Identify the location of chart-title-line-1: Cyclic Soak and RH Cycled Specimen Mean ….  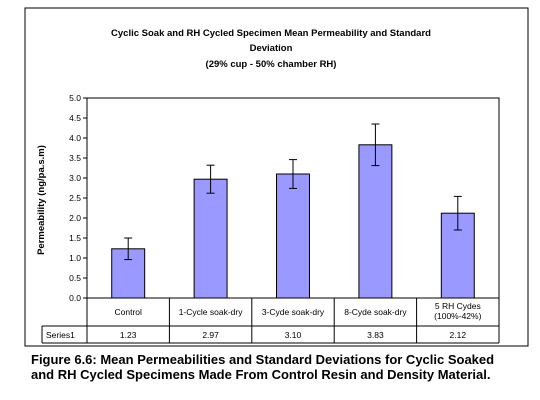
(271, 33).